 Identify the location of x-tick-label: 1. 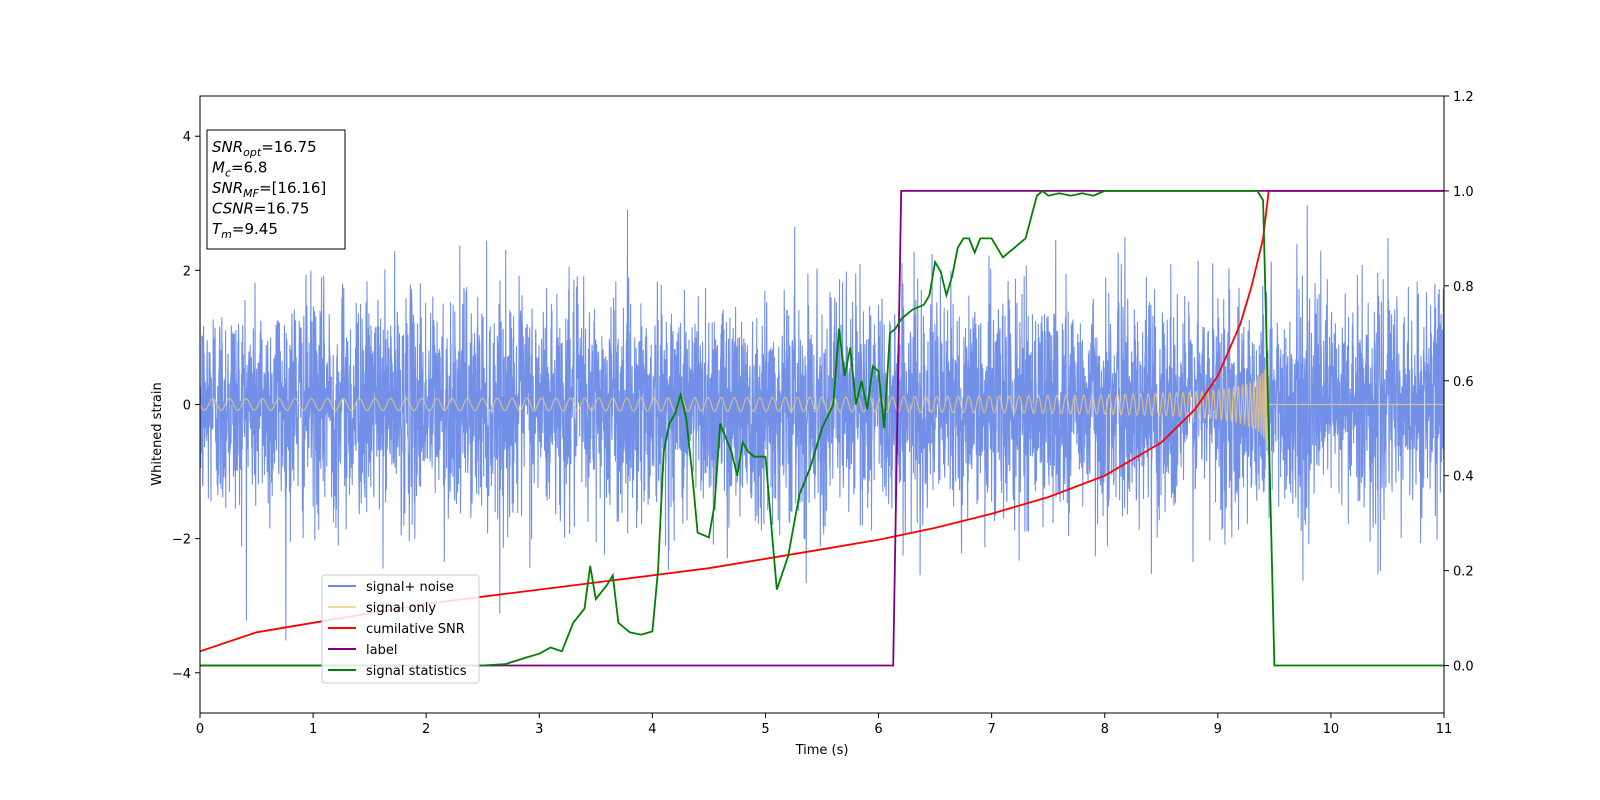
(313, 729).